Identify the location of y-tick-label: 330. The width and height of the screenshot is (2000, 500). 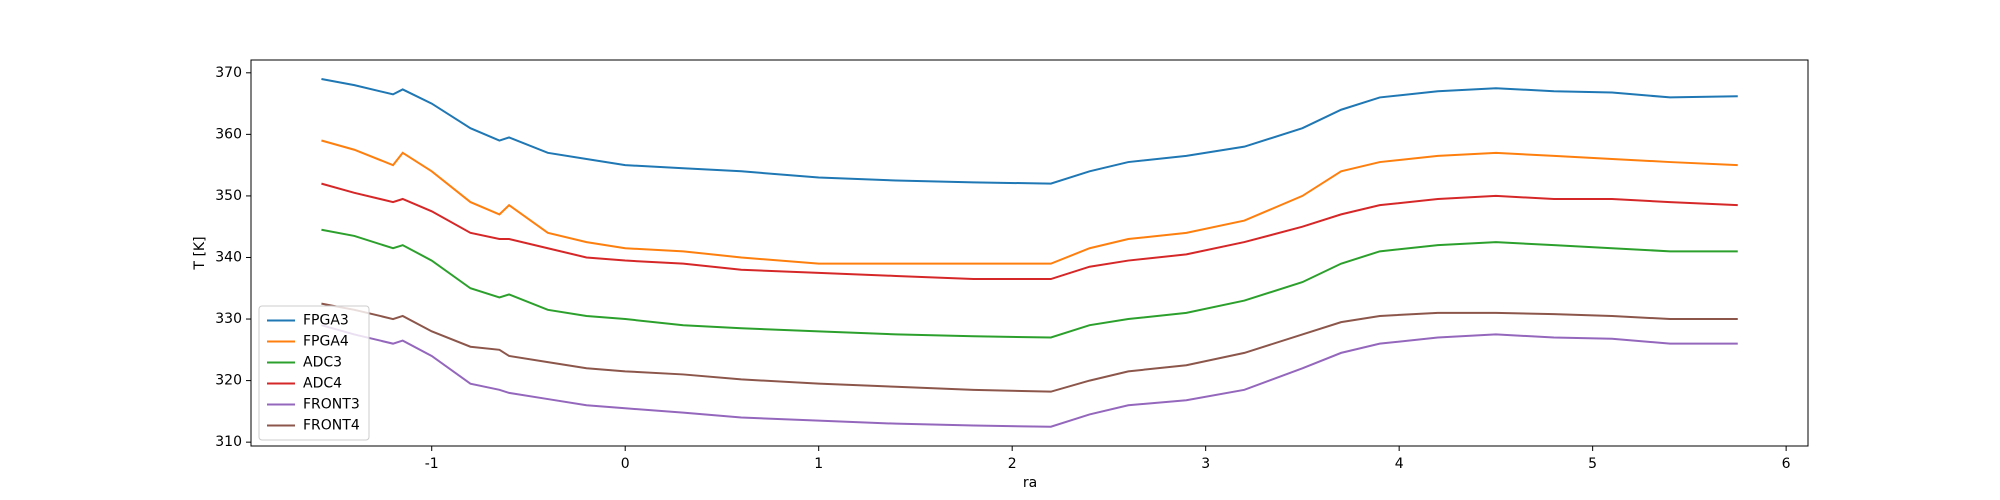
(228, 319).